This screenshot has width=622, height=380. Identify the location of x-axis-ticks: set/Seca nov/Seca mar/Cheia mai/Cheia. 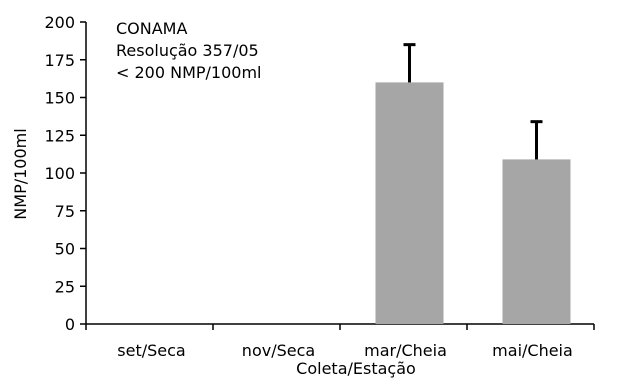
(345, 350).